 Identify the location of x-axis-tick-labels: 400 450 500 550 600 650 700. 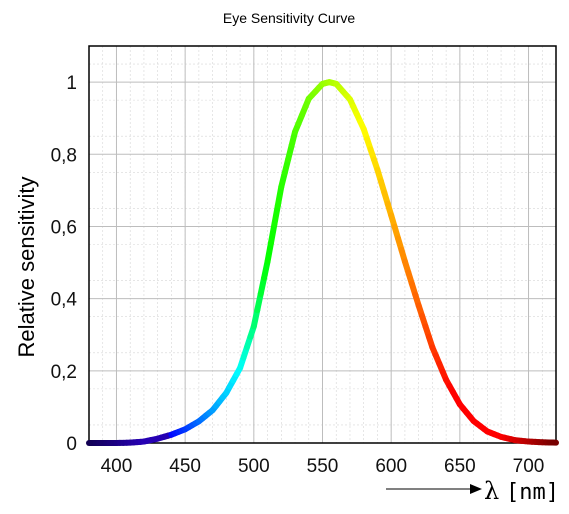
(323, 466).